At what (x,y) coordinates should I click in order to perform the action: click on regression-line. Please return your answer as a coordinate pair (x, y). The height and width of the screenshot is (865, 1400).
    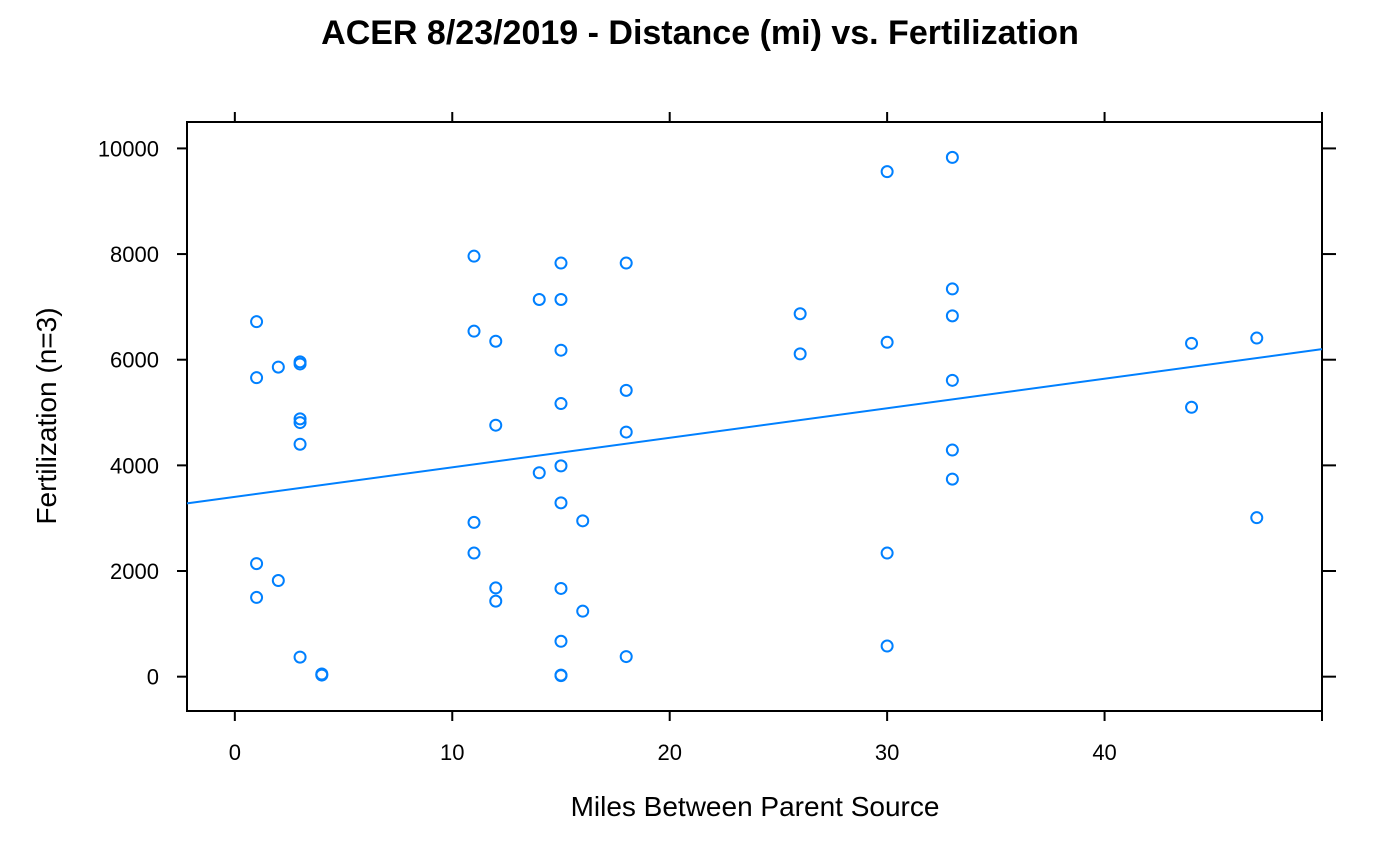
    Looking at the image, I should click on (754, 426).